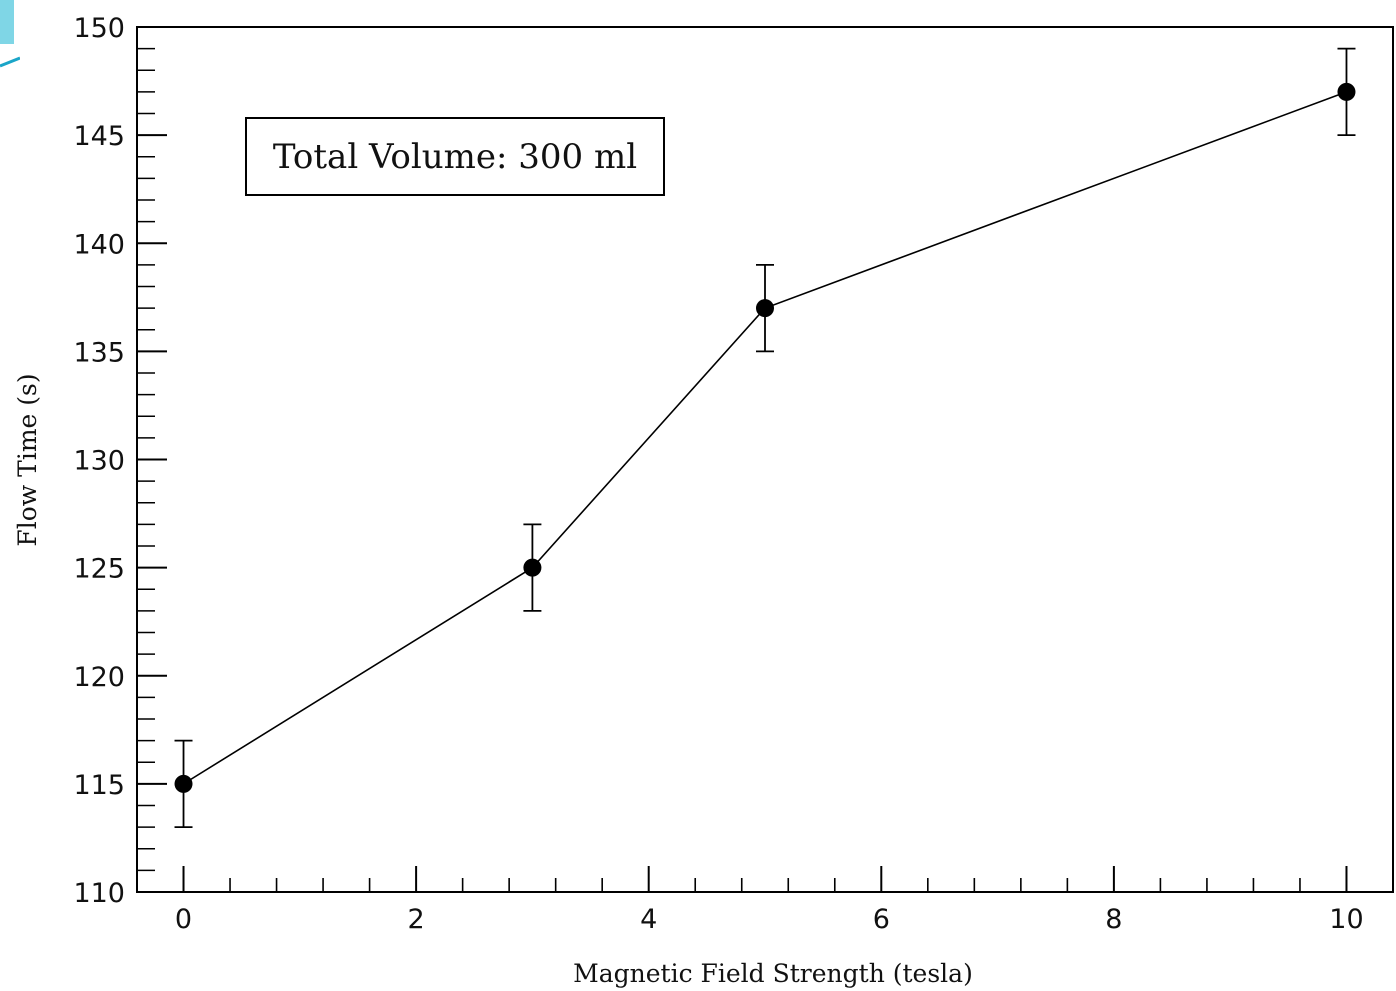 The height and width of the screenshot is (991, 1396). Describe the element at coordinates (416, 919) in the screenshot. I see `x-tick-label: 2` at that location.